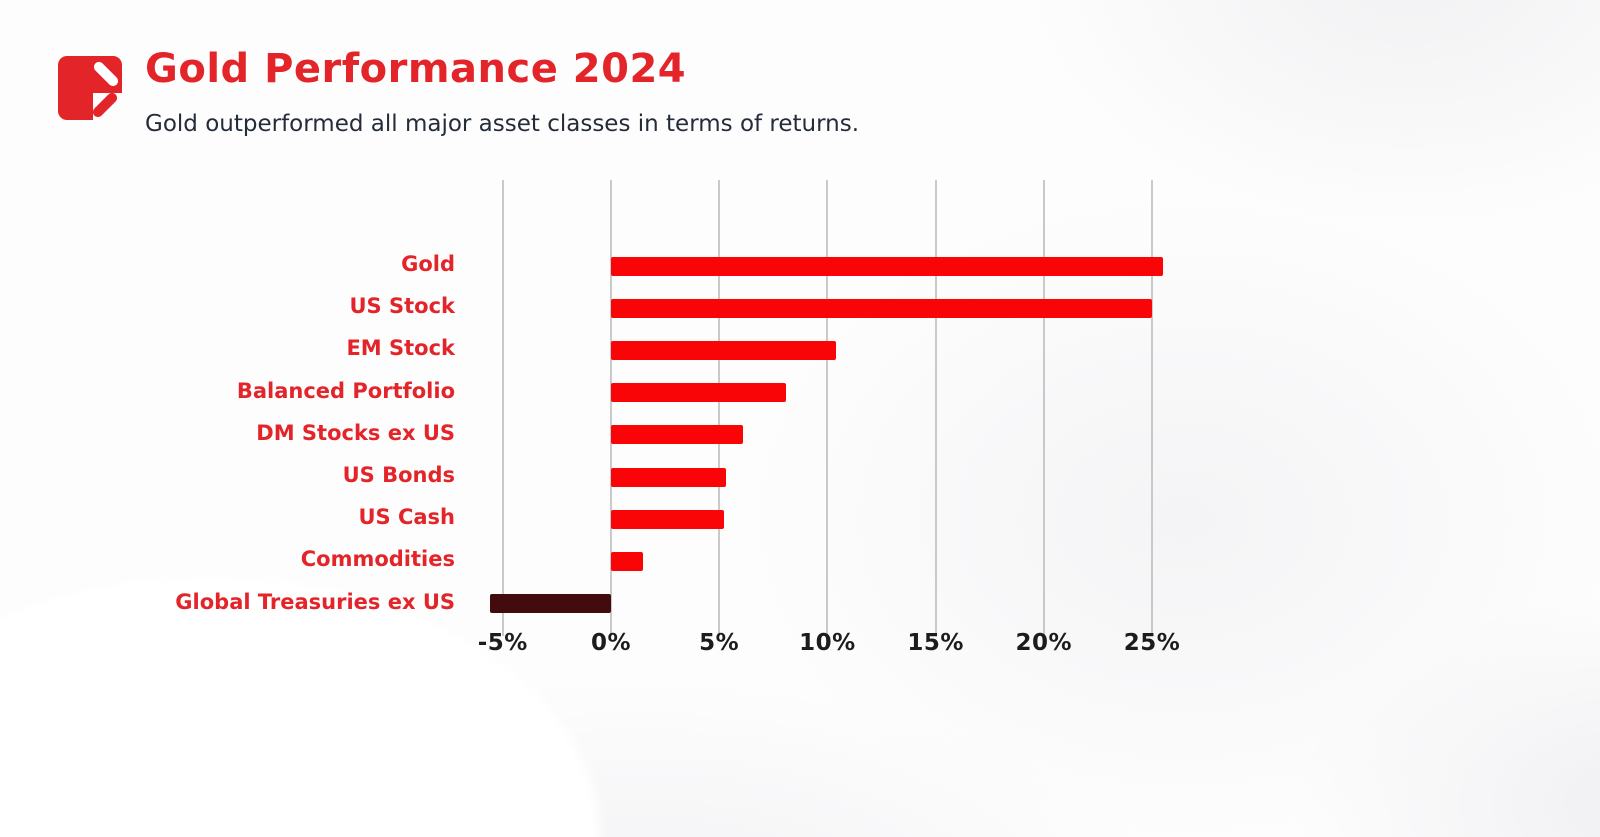 Image resolution: width=1600 pixels, height=837 pixels. I want to click on x-axis-tick-label: 25%, so click(1152, 643).